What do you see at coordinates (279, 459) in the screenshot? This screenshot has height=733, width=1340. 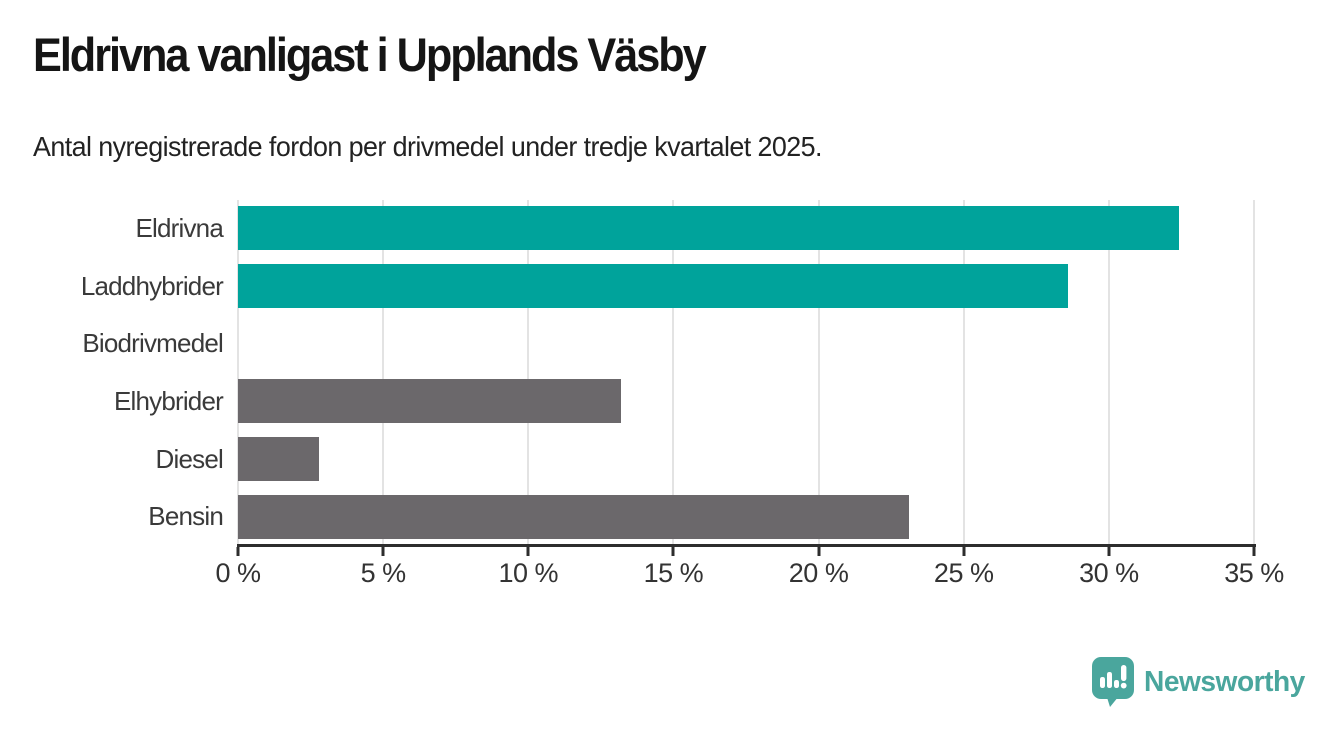 I see `bar-diesel` at bounding box center [279, 459].